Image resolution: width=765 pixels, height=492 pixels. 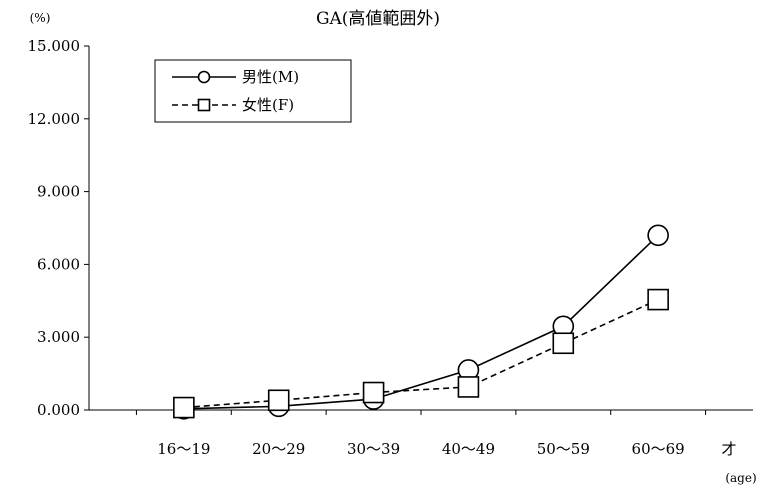 I want to click on y-axis-unit: (%), so click(x=40, y=18).